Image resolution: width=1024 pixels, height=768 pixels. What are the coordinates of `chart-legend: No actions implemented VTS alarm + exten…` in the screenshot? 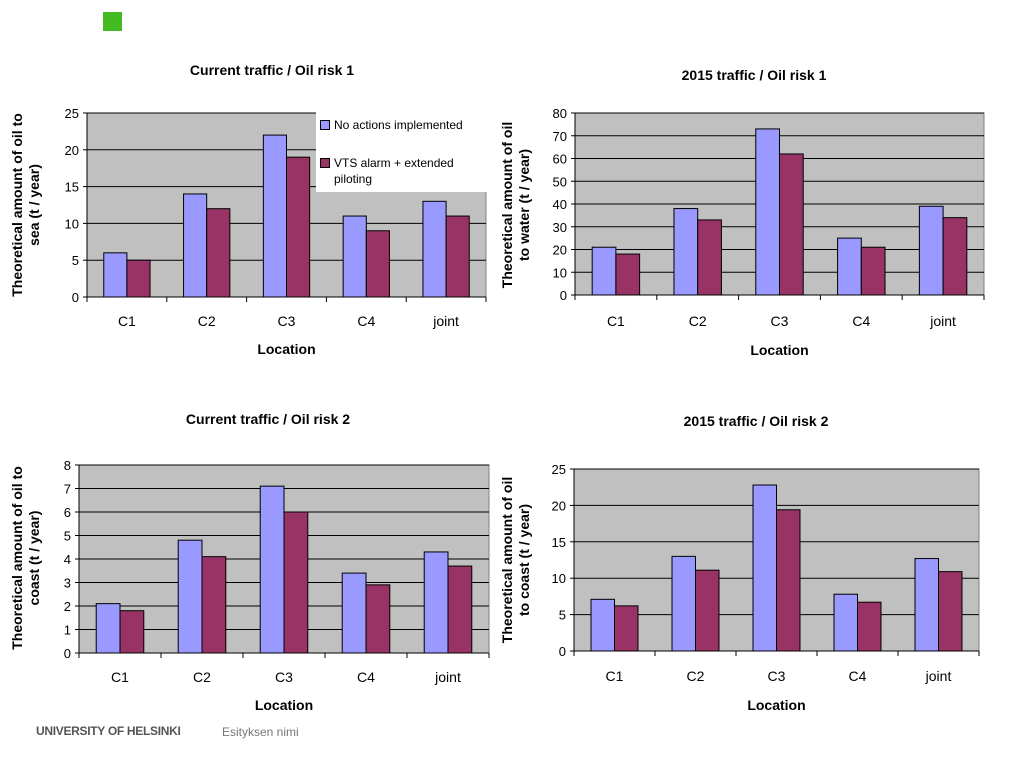 It's located at (401, 152).